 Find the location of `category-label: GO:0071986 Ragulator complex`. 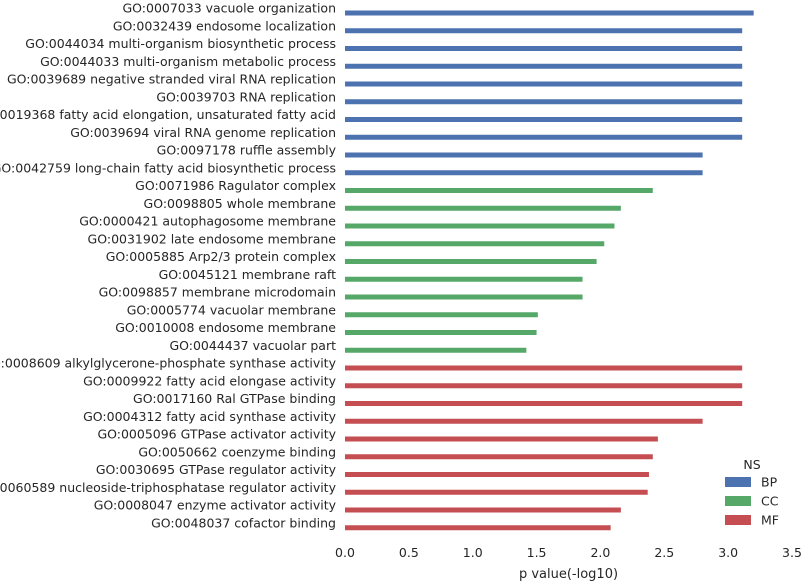

category-label: GO:0071986 Ragulator complex is located at coordinates (235, 185).